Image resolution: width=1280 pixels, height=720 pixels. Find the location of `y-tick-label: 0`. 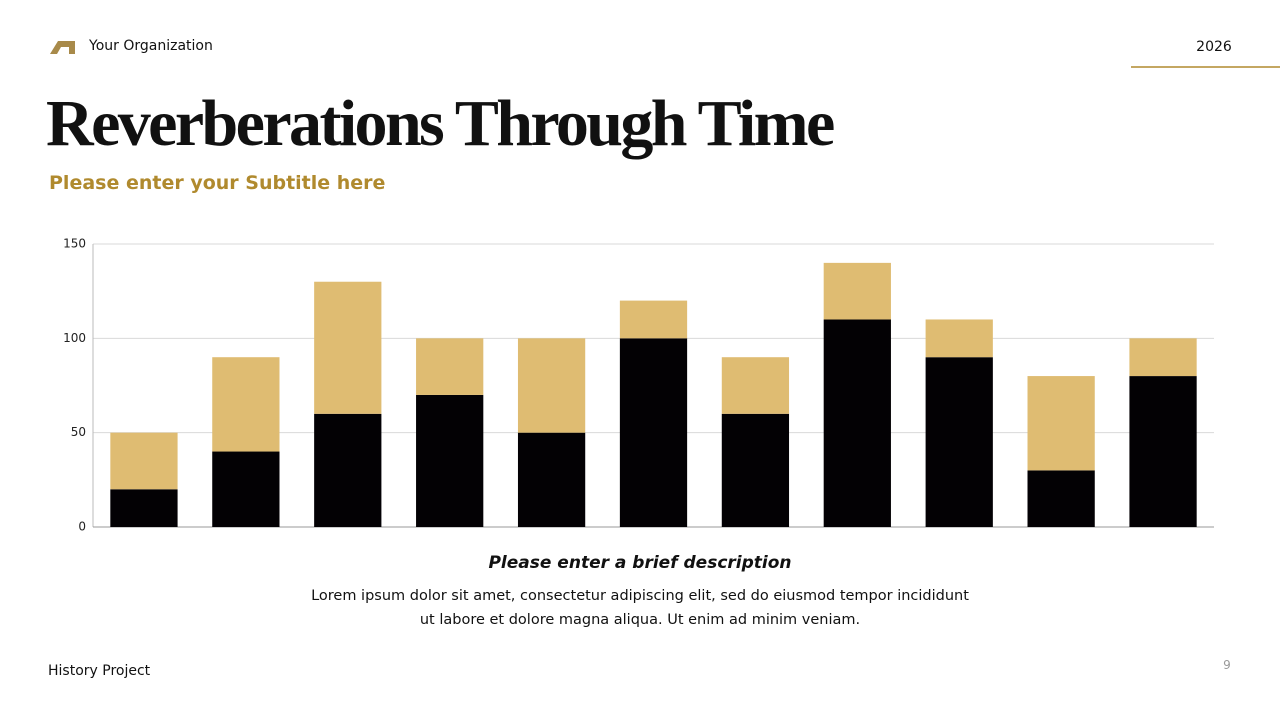

y-tick-label: 0 is located at coordinates (82, 527).